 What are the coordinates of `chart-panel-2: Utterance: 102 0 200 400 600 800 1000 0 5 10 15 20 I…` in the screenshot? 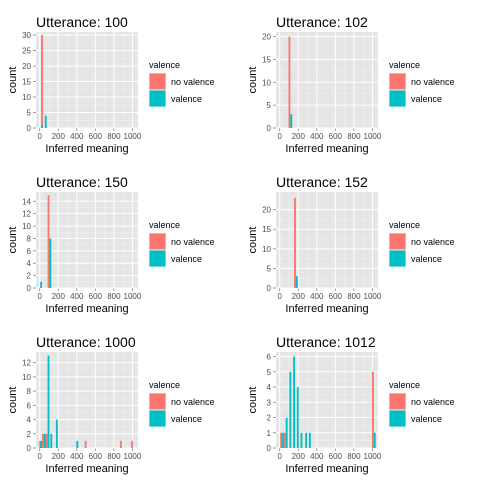 It's located at (351, 84).